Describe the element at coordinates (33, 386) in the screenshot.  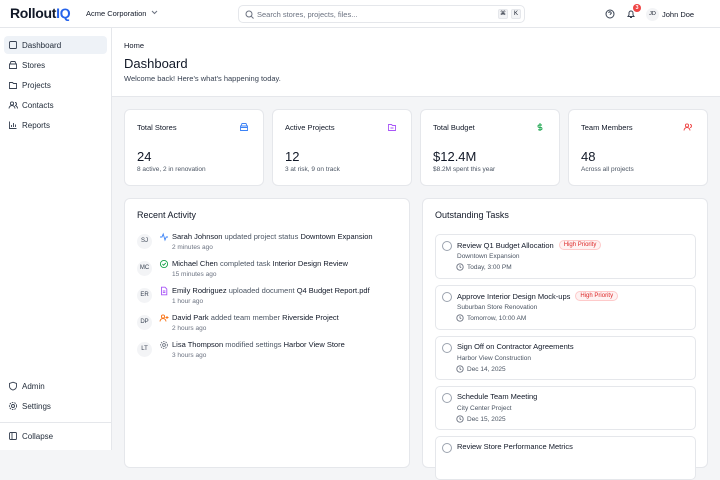
I see `nav-label: Admin` at that location.